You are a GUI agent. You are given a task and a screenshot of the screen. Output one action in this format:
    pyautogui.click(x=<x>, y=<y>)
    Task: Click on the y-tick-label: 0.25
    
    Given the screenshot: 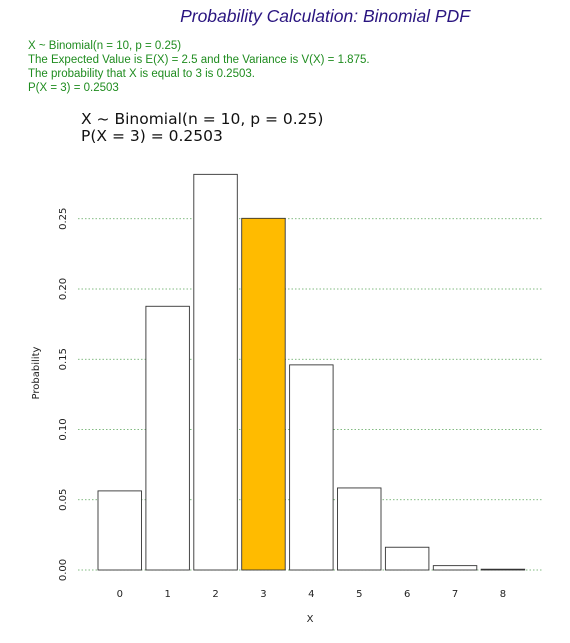 What is the action you would take?
    pyautogui.click(x=63, y=219)
    